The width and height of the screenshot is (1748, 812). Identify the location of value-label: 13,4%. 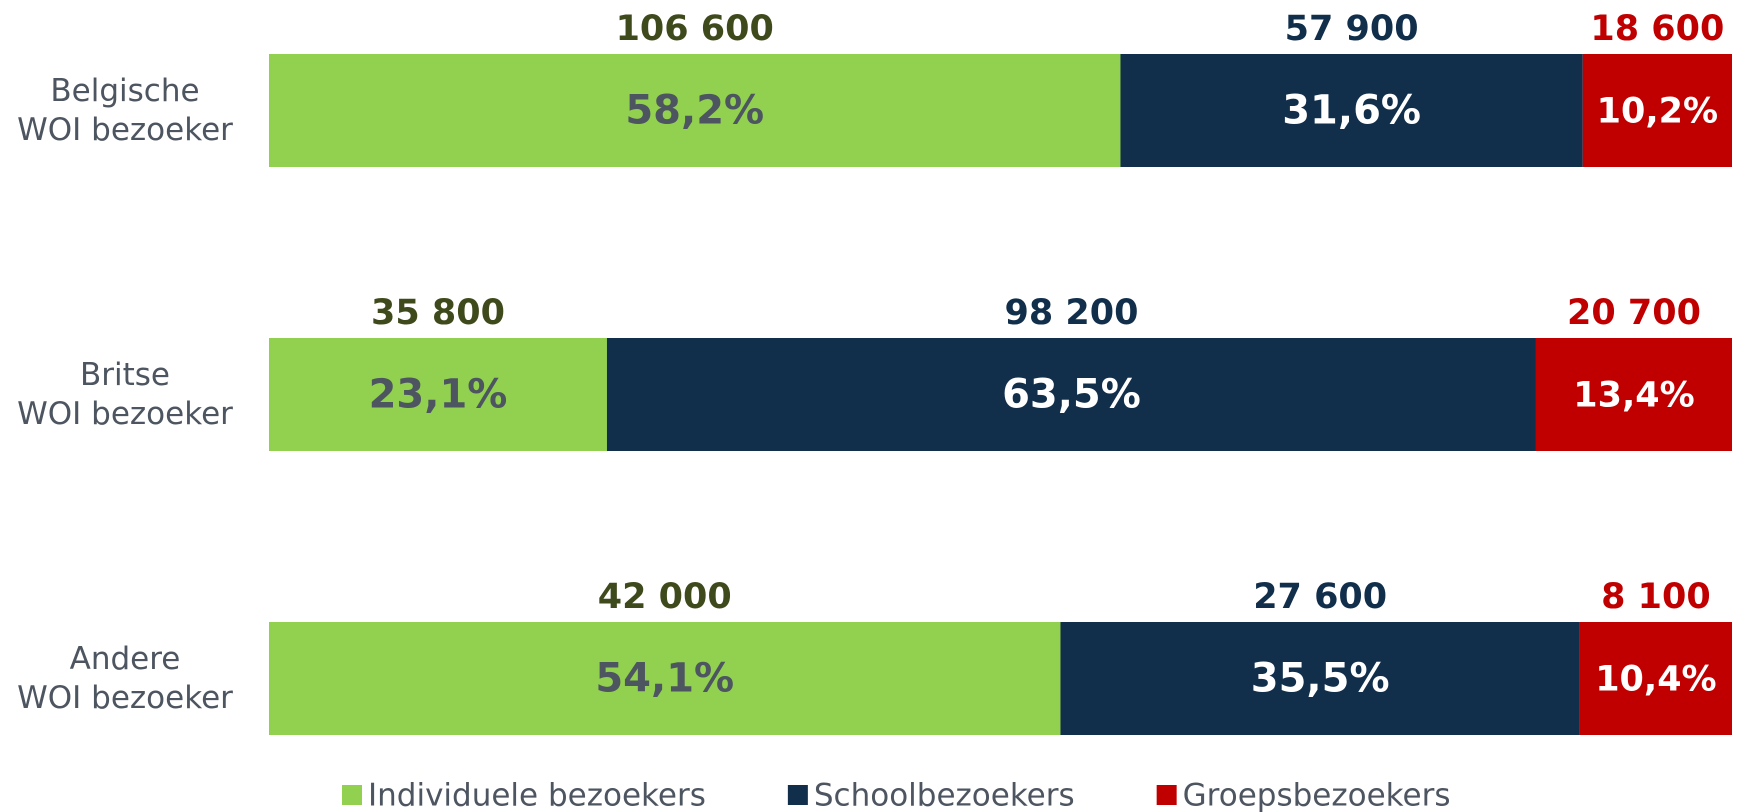
(1633, 396).